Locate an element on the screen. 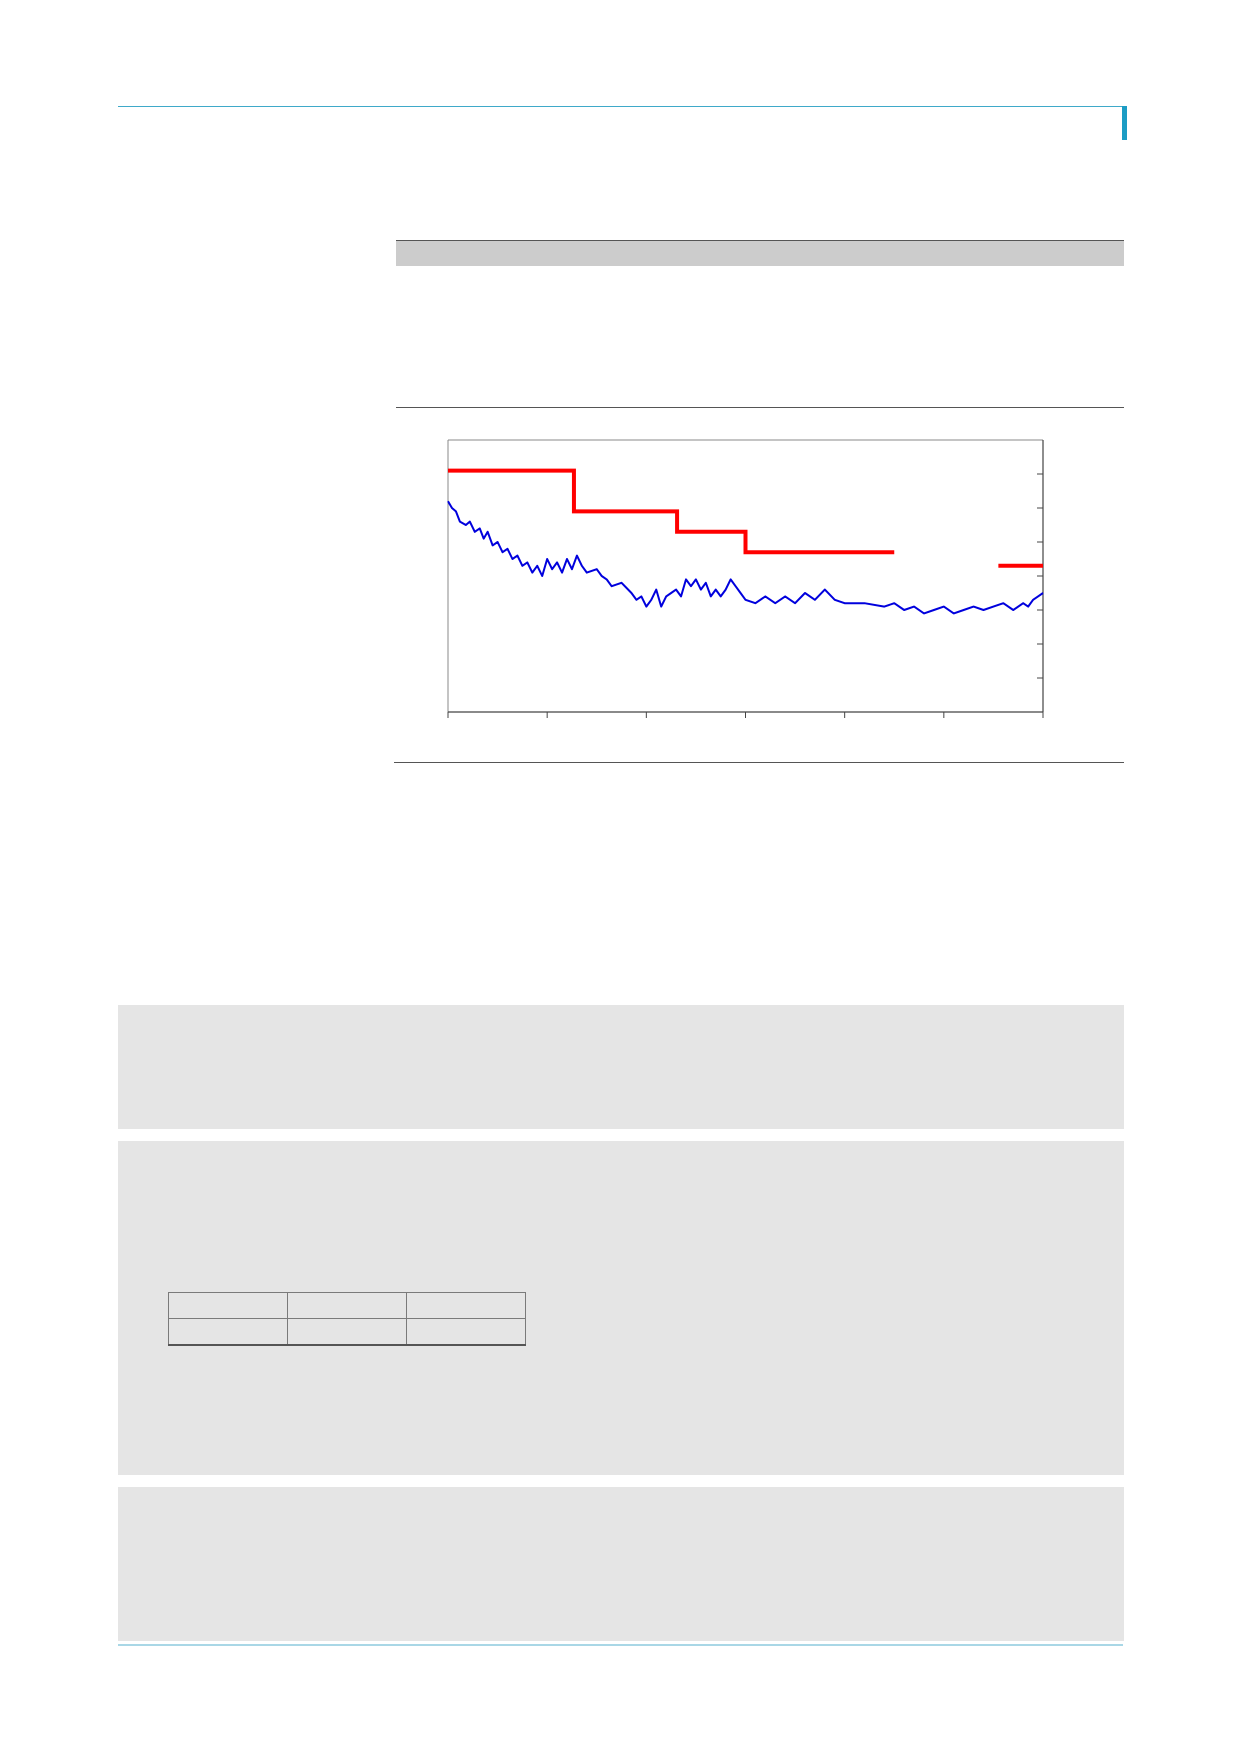  chart-container is located at coordinates (760, 570).